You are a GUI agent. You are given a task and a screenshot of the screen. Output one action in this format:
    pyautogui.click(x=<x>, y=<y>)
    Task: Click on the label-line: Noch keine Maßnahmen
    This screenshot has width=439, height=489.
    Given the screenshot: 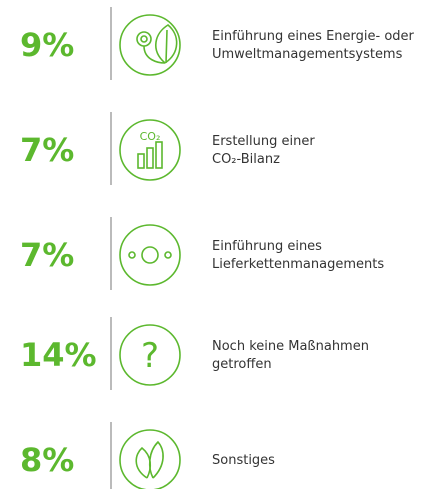 What is the action you would take?
    pyautogui.click(x=290, y=346)
    